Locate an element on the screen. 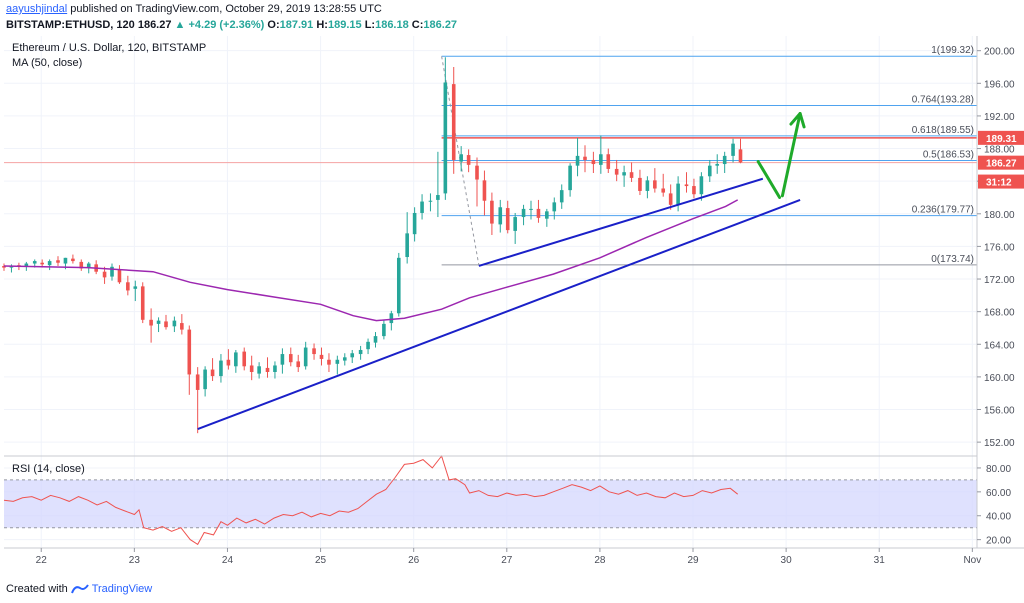 The image size is (1024, 603). rsi-tick-label: 60.00 is located at coordinates (998, 493).